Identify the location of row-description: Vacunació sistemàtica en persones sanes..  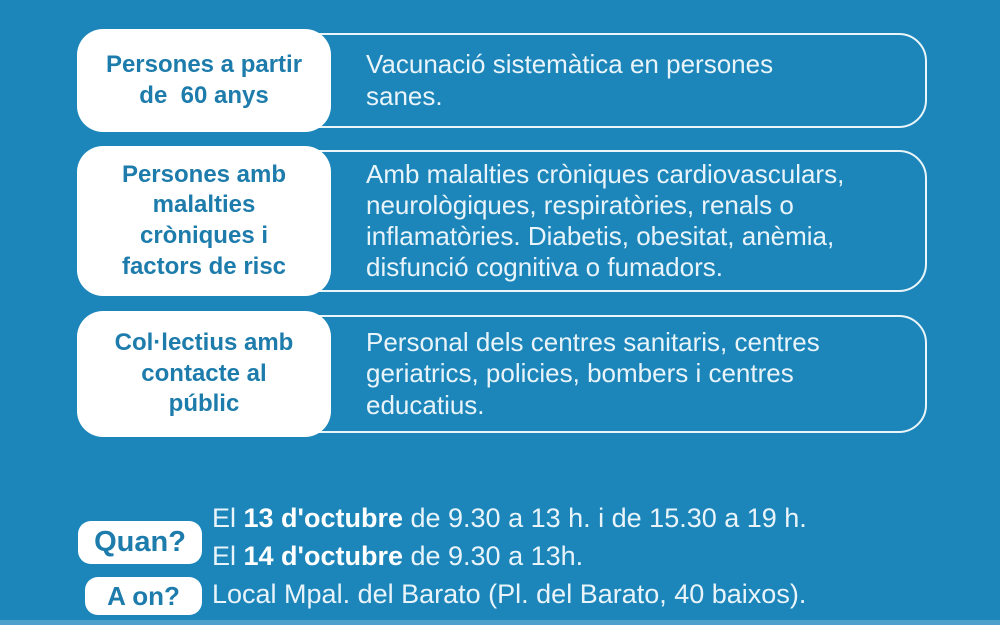
(570, 80).